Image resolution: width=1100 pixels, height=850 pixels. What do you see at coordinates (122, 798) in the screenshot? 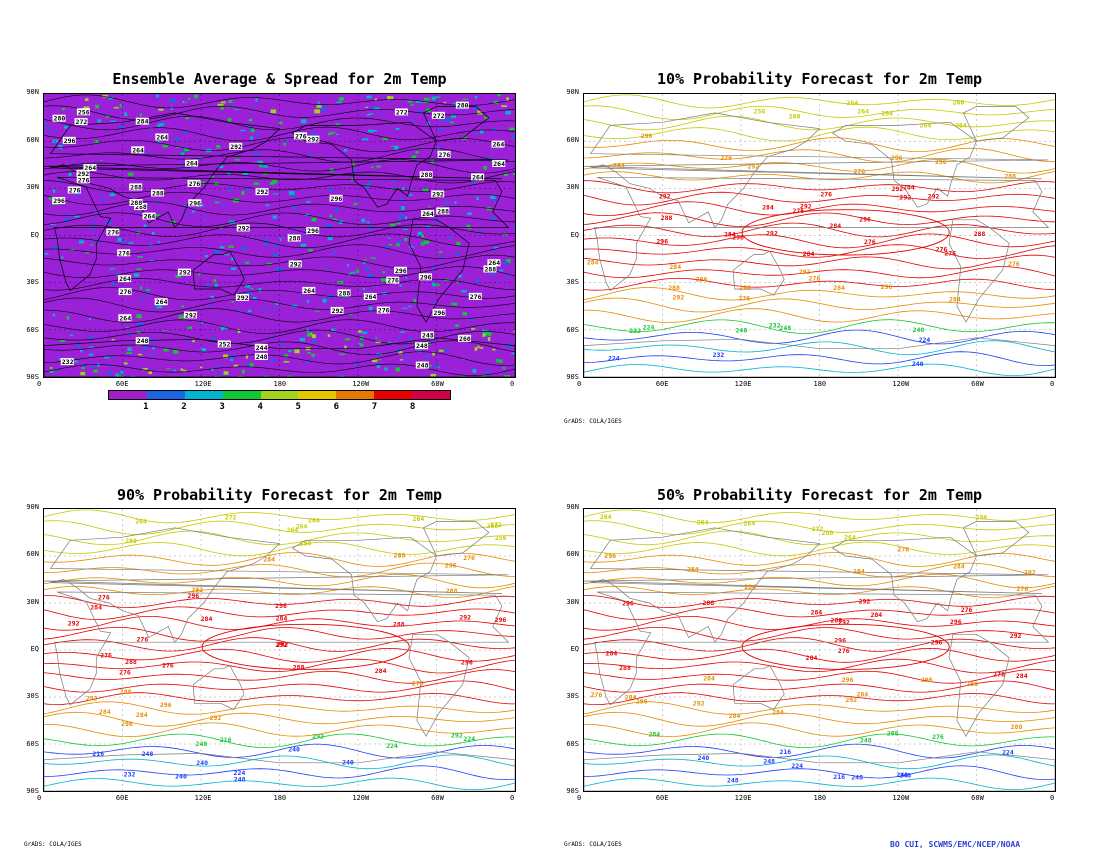
I see `lon-label: 60E` at bounding box center [122, 798].